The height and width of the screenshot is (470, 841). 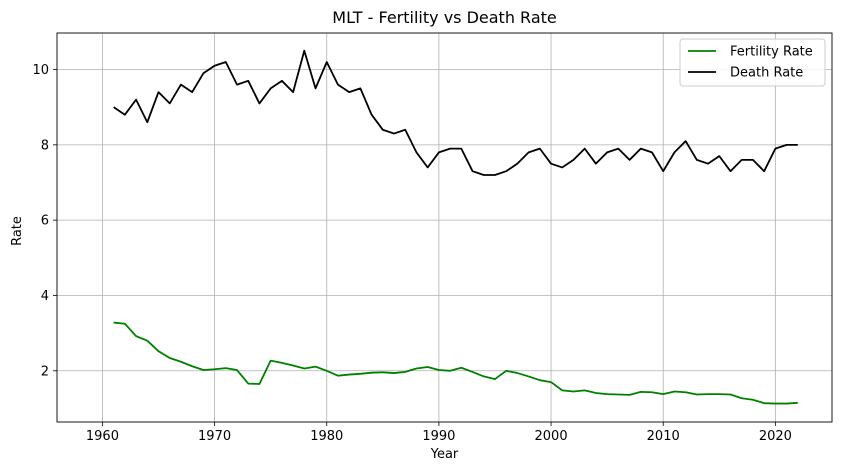 I want to click on legend-box, so click(x=752, y=62).